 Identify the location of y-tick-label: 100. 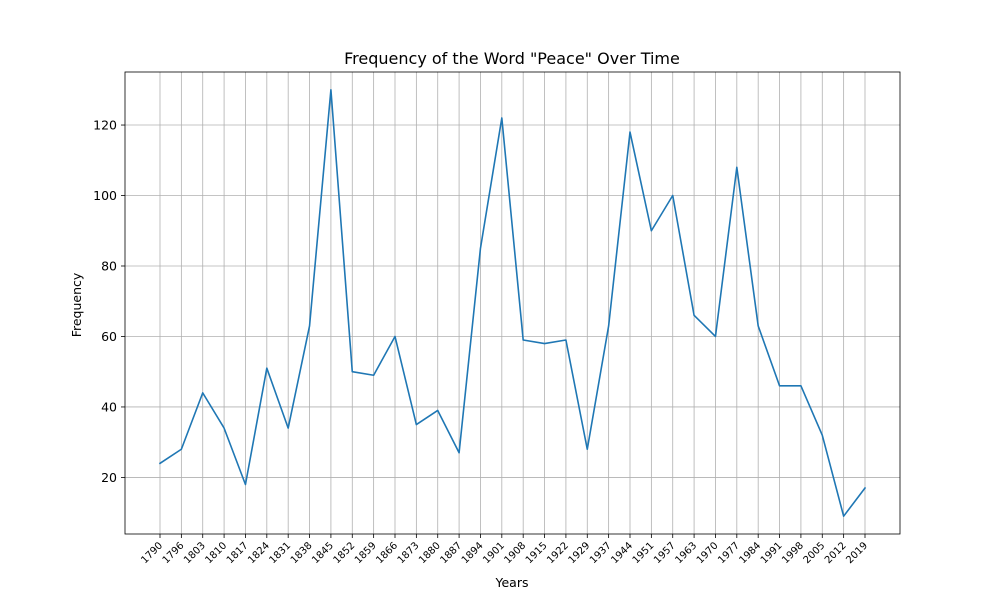
(105, 195).